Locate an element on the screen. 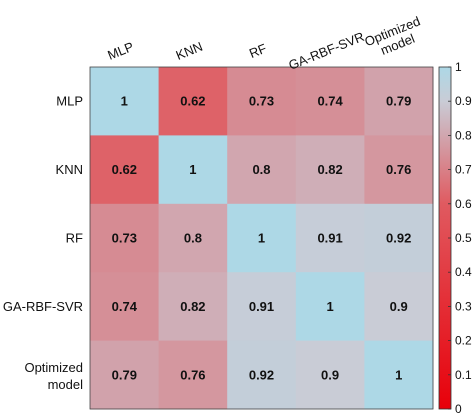 This screenshot has width=474, height=417. row-label: GA-RBF-SVR is located at coordinates (43, 306).